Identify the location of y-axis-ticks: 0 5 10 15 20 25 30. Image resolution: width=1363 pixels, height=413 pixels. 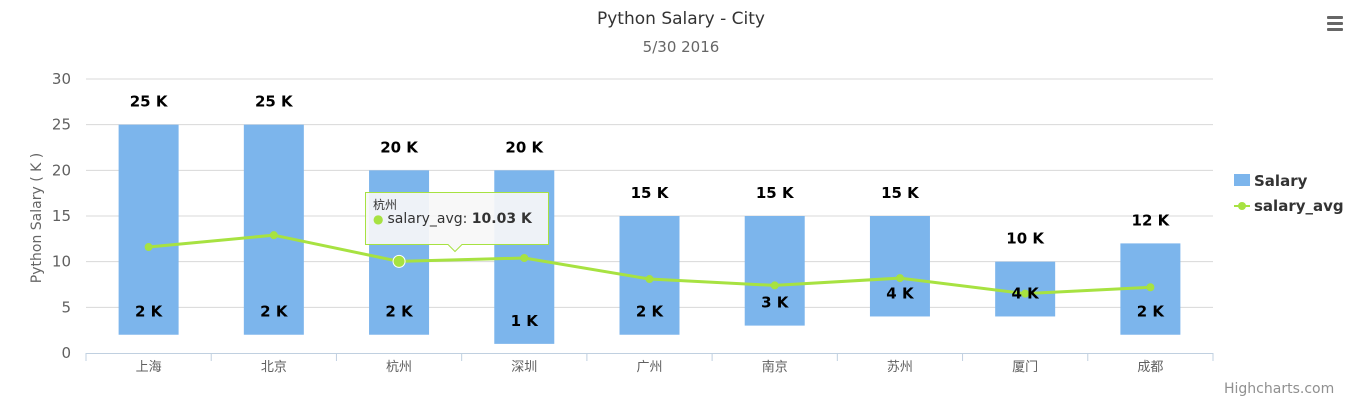
(61, 216).